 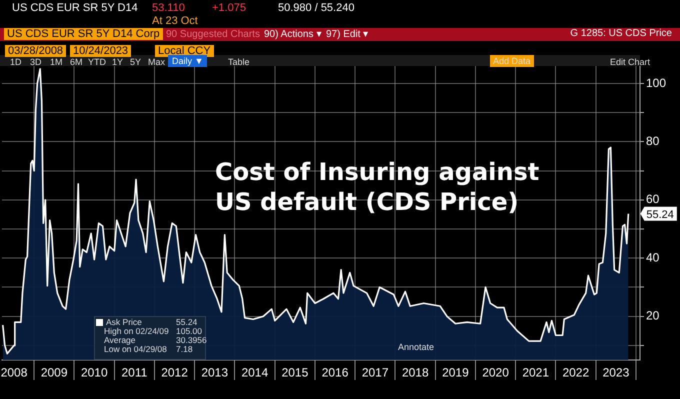 What do you see at coordinates (184, 51) in the screenshot?
I see `text: Local CCY` at bounding box center [184, 51].